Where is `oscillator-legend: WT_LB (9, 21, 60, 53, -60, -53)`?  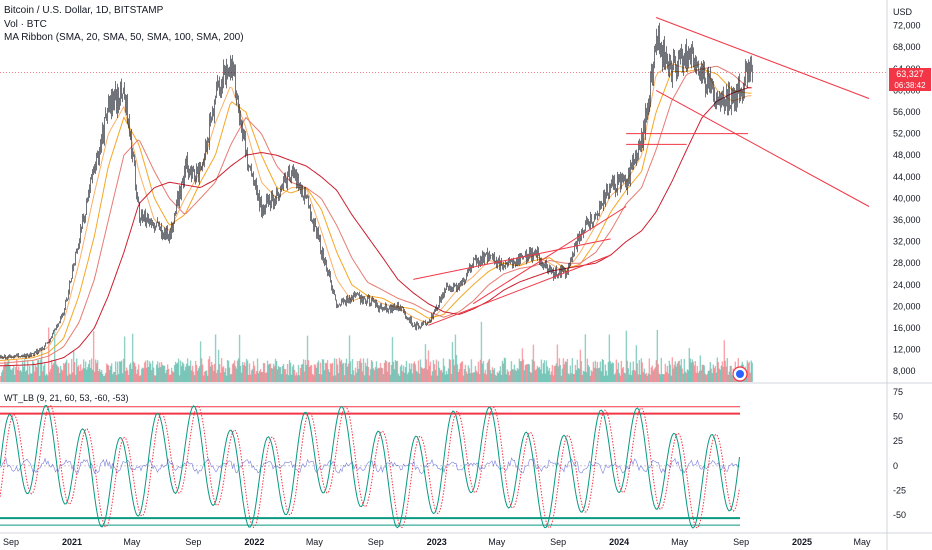 oscillator-legend: WT_LB (9, 21, 60, 53, -60, -53) is located at coordinates (66, 398).